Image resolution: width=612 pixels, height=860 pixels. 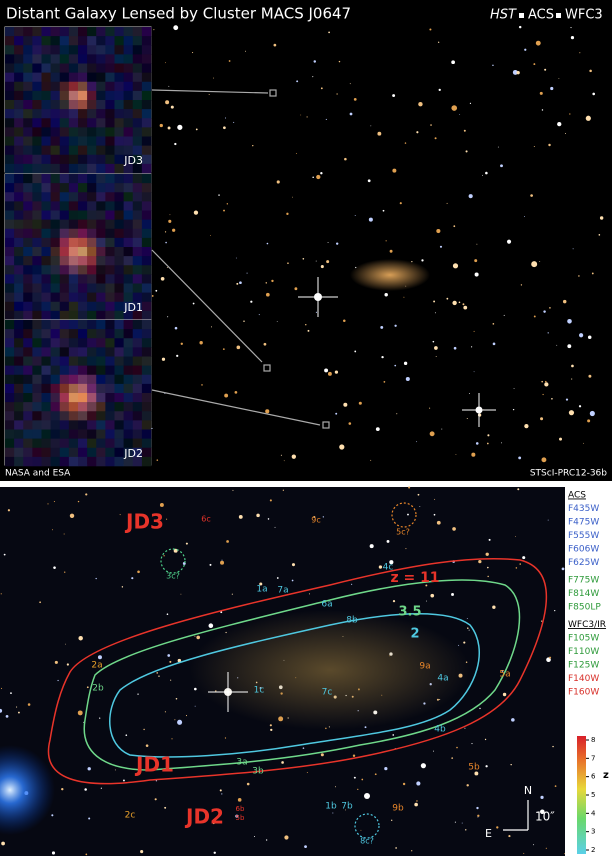 I want to click on image-label: 6b, so click(x=240, y=809).